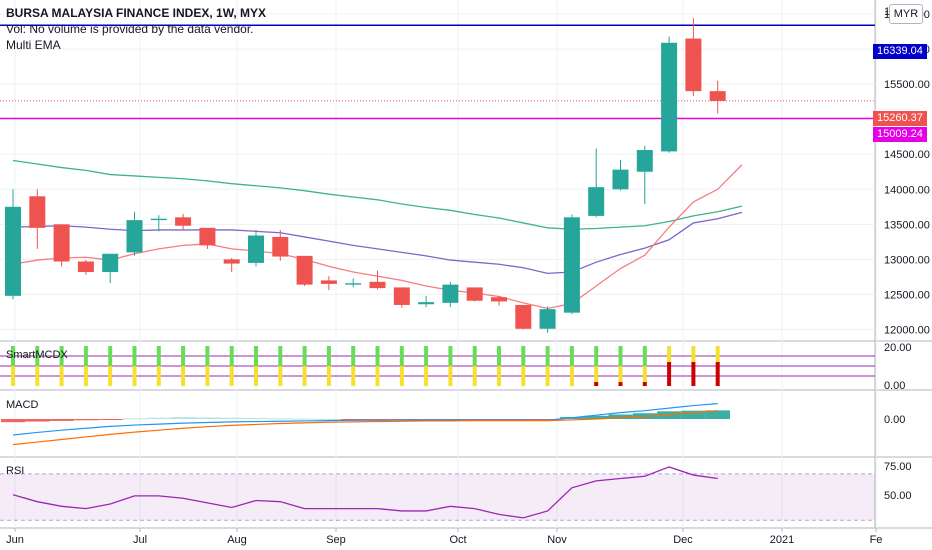 The image size is (932, 550). What do you see at coordinates (907, 190) in the screenshot?
I see `price-tick-label: 14000.00` at bounding box center [907, 190].